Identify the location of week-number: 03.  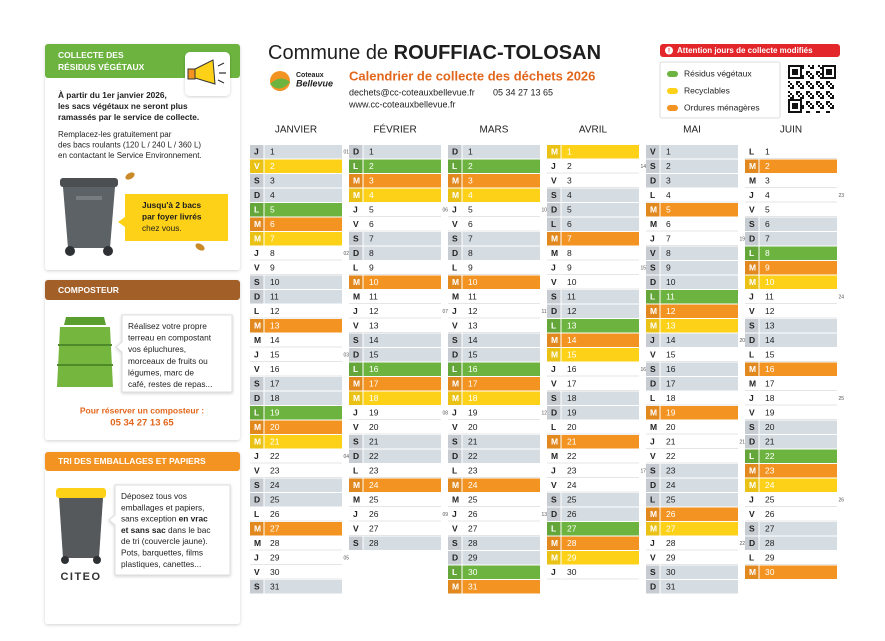
(347, 356).